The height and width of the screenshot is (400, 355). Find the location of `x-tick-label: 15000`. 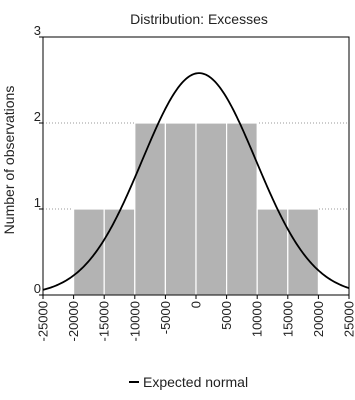

x-tick-label: 15000 is located at coordinates (287, 319).